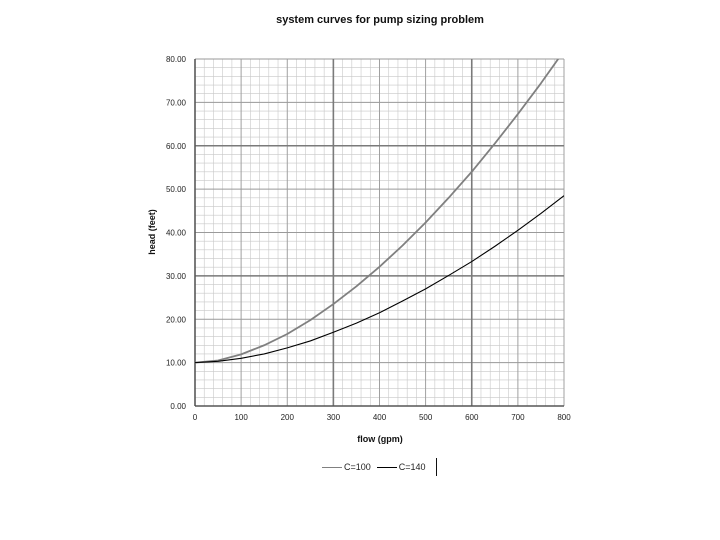 This screenshot has height=540, width=720. Describe the element at coordinates (176, 276) in the screenshot. I see `y-tick-label: 30.00` at that location.